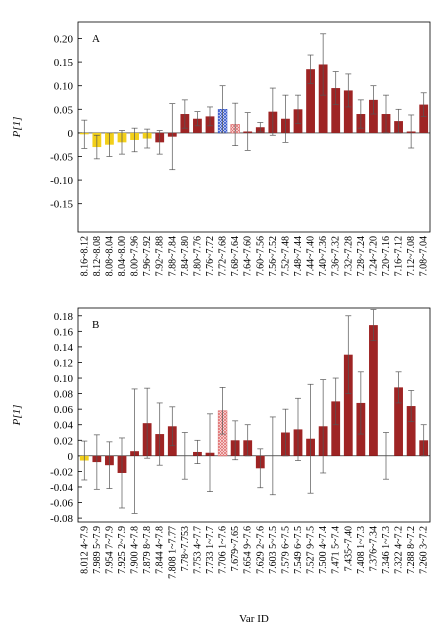 The width and height of the screenshot is (443, 638). Describe the element at coordinates (311, 550) in the screenshot. I see `x-tick-label: 7.527 9~7.5` at that location.